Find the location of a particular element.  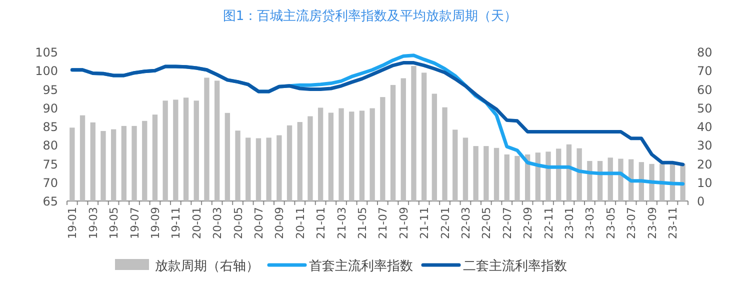

x-tick-label: 22-05 is located at coordinates (487, 223).